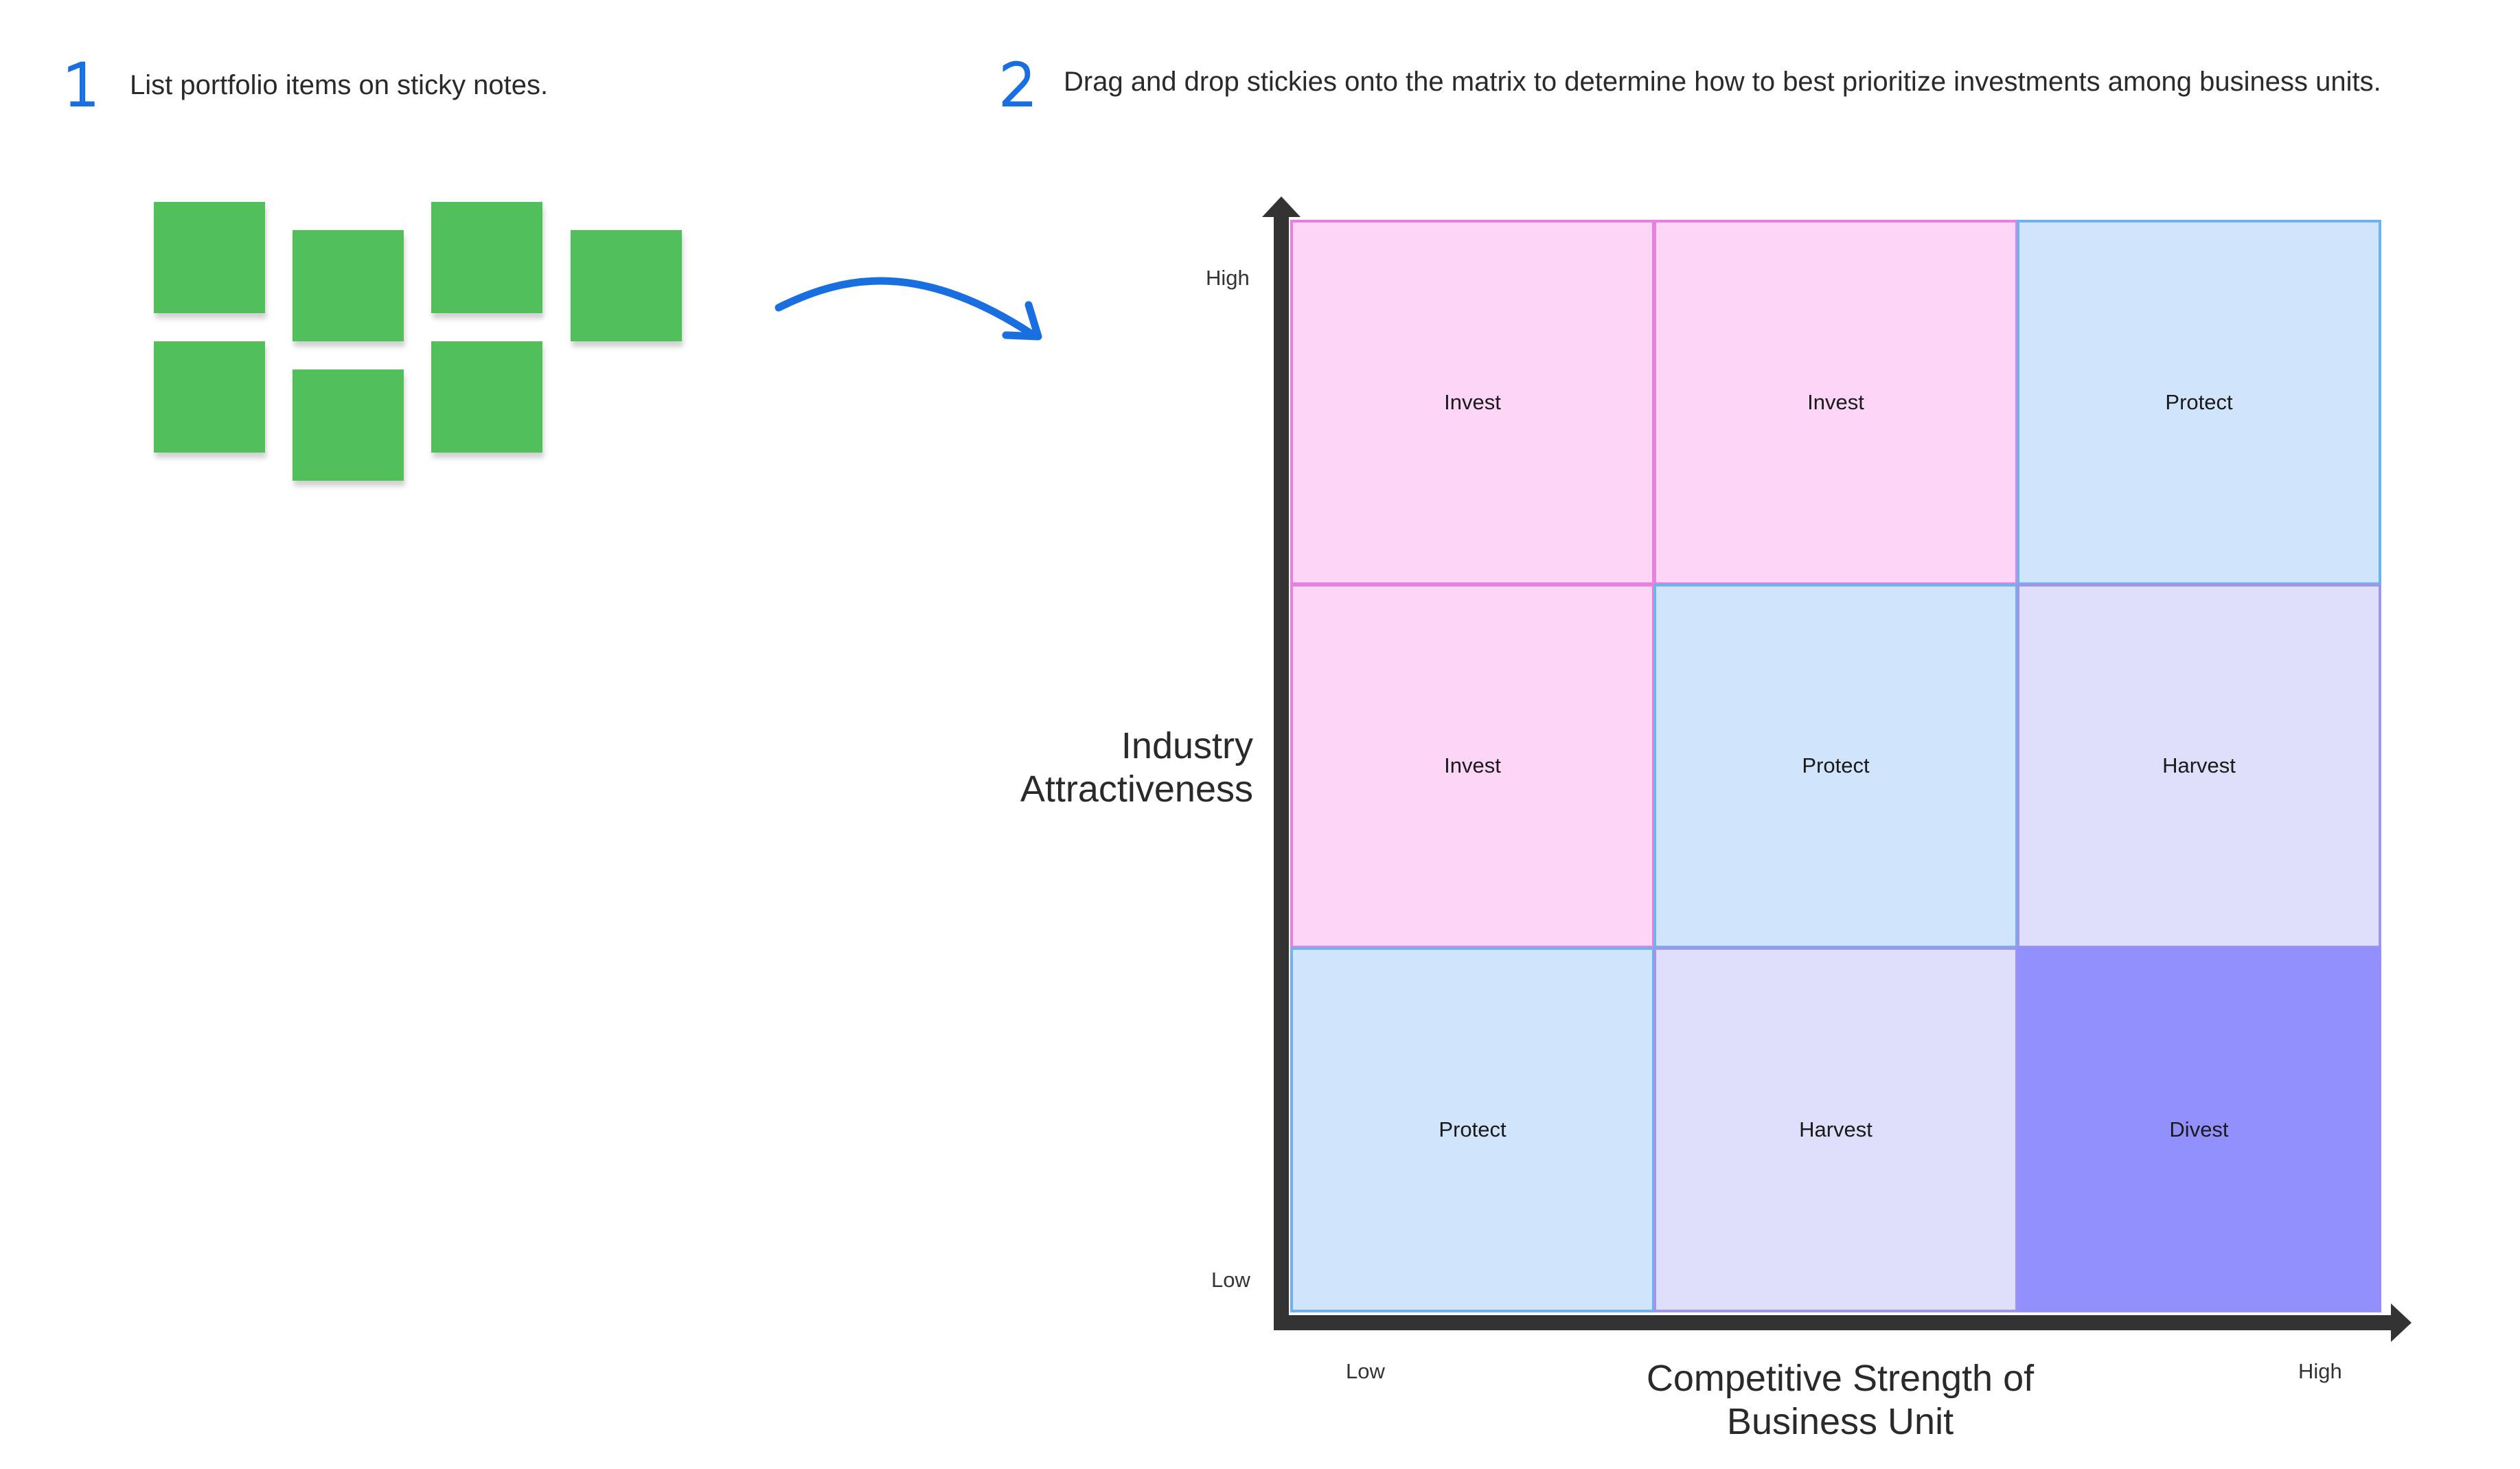  I want to click on matrix-cell-label: Divest, so click(2199, 1129).